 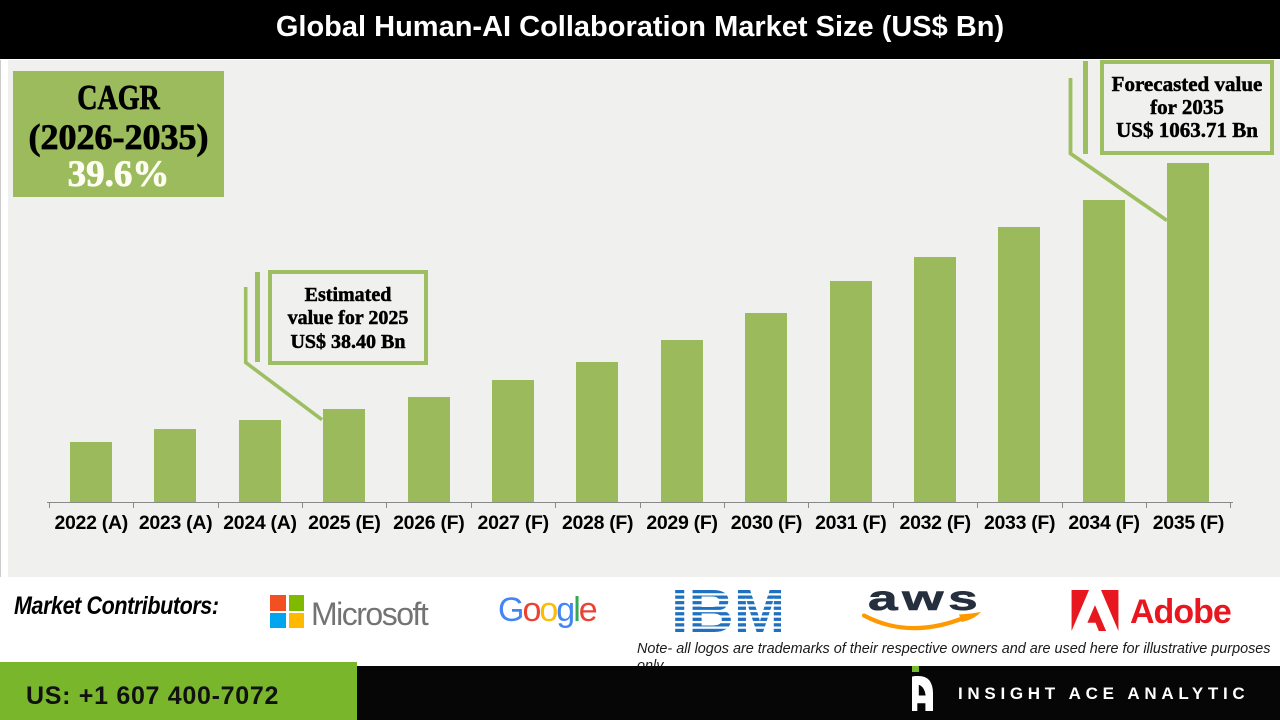 What do you see at coordinates (728, 611) in the screenshot?
I see `svg-text: IBM` at bounding box center [728, 611].